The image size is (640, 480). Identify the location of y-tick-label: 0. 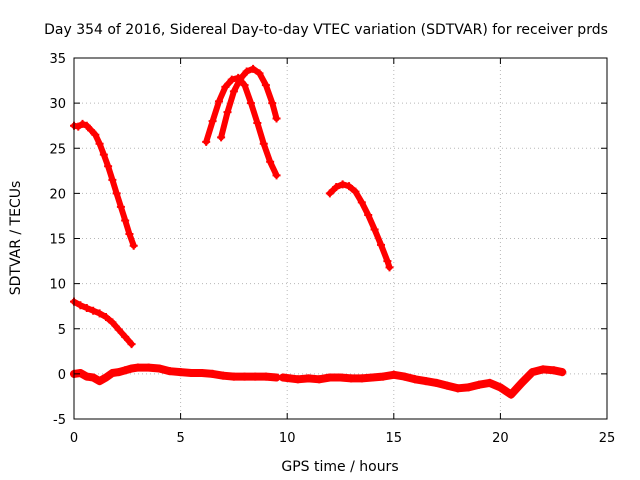
(62, 375).